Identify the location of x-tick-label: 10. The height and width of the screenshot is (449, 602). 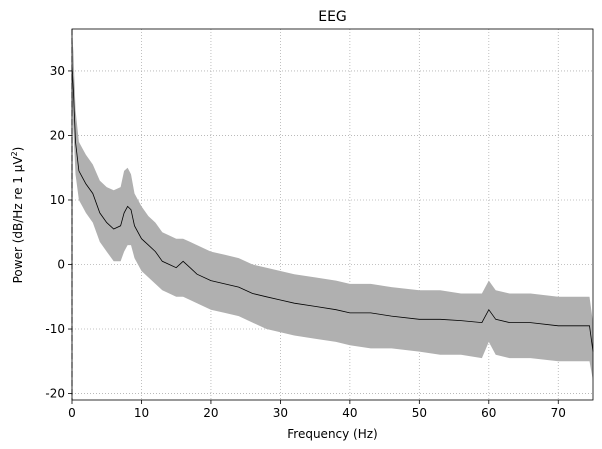
(141, 413).